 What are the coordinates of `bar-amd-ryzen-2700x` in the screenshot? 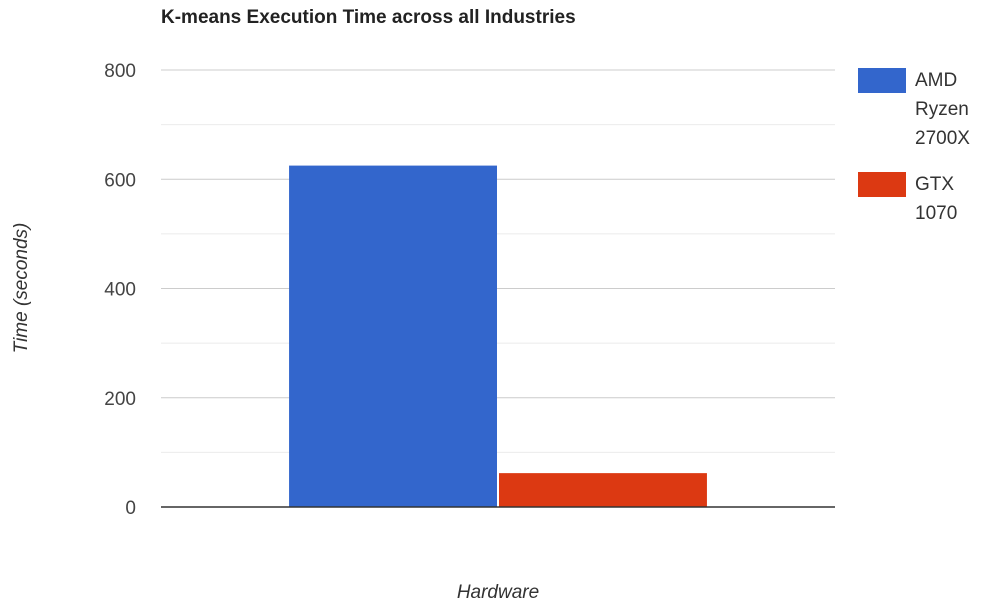 It's located at (393, 336).